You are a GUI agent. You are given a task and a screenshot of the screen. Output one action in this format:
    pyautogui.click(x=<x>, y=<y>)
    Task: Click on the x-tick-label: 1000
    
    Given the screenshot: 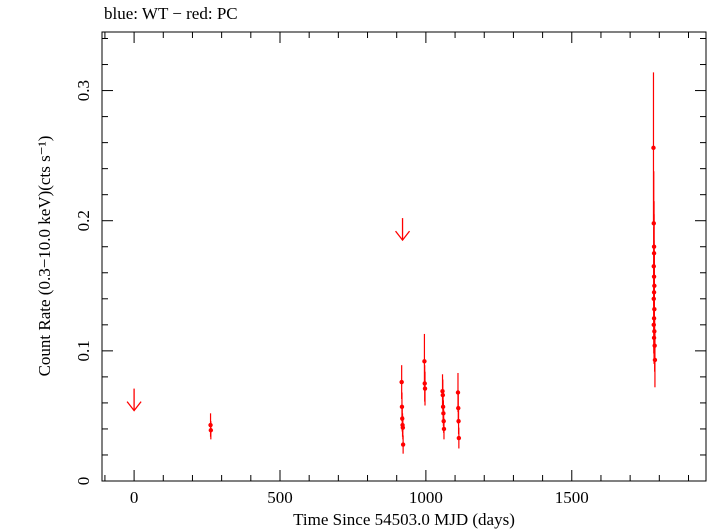 What is the action you would take?
    pyautogui.click(x=426, y=497)
    